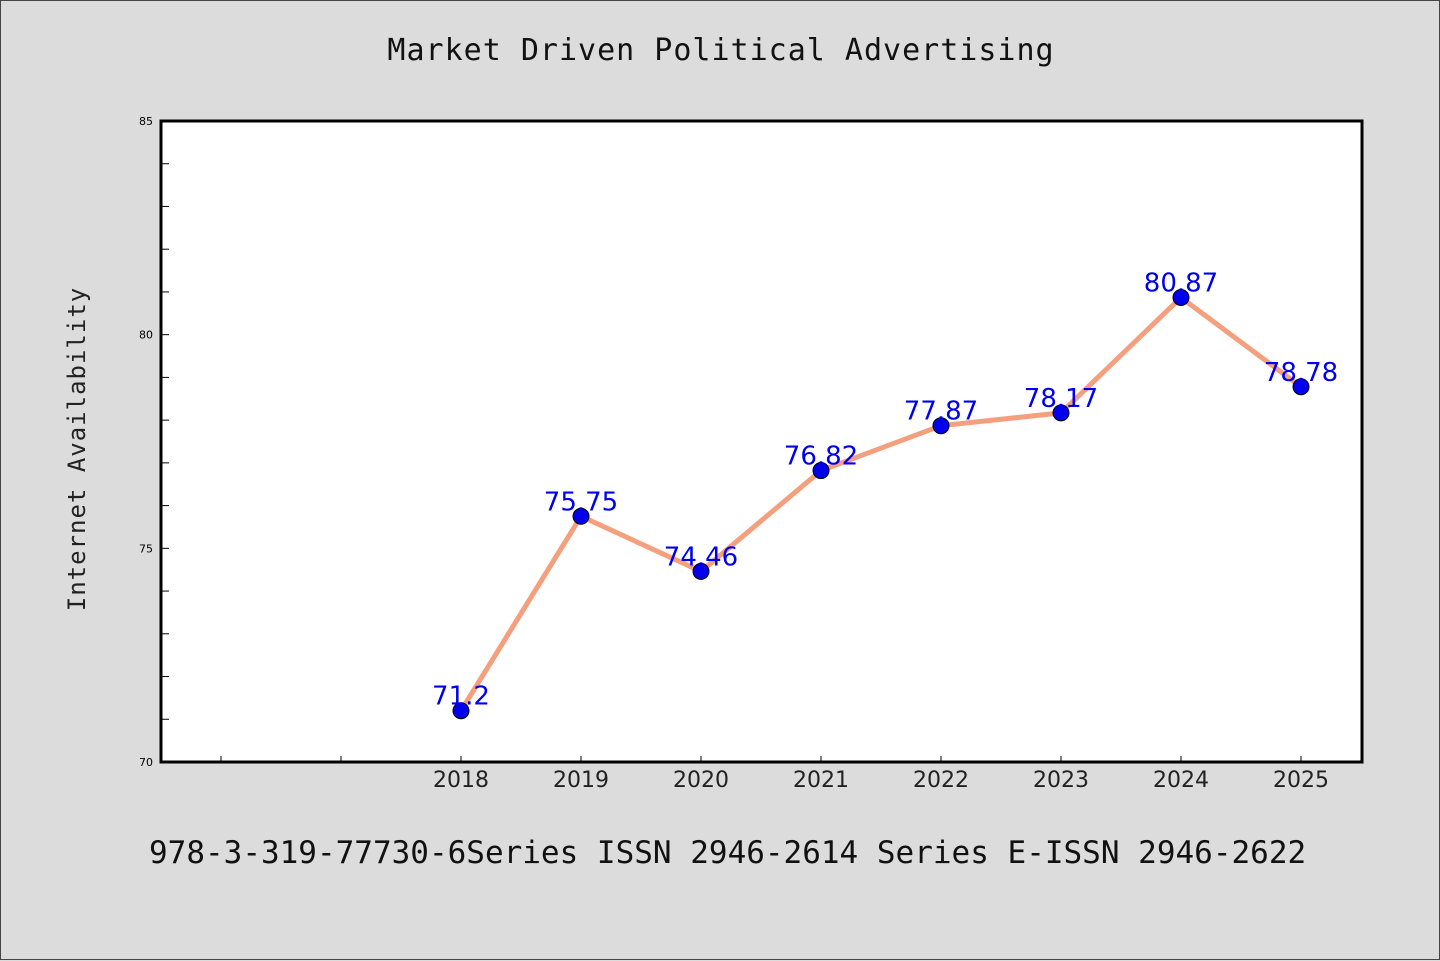 This screenshot has height=961, width=1440. Describe the element at coordinates (881, 780) in the screenshot. I see `x-axis-tick-labels: 2018 2019 2020 2021 2022 2023 2024 2025` at that location.